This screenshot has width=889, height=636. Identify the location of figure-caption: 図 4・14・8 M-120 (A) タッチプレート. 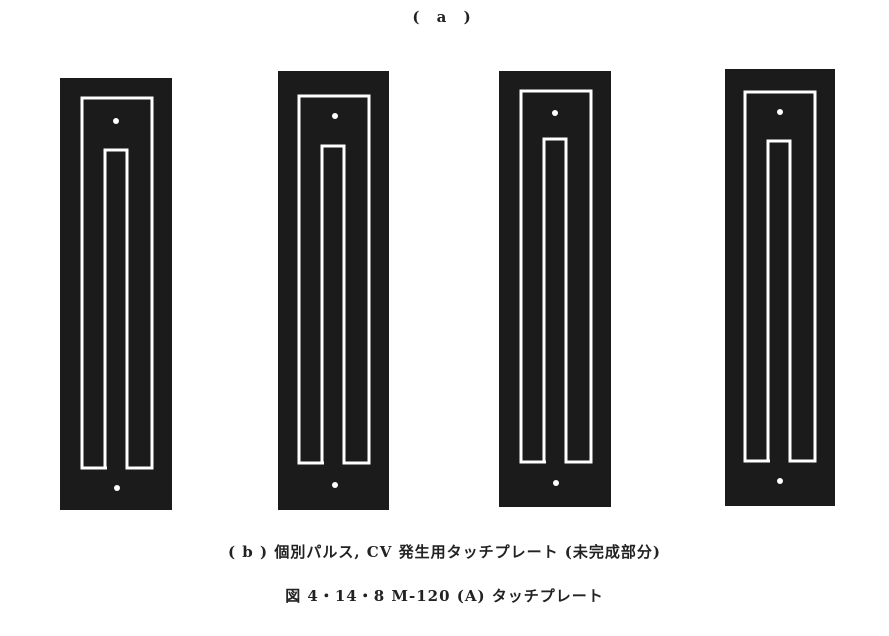
(444, 596).